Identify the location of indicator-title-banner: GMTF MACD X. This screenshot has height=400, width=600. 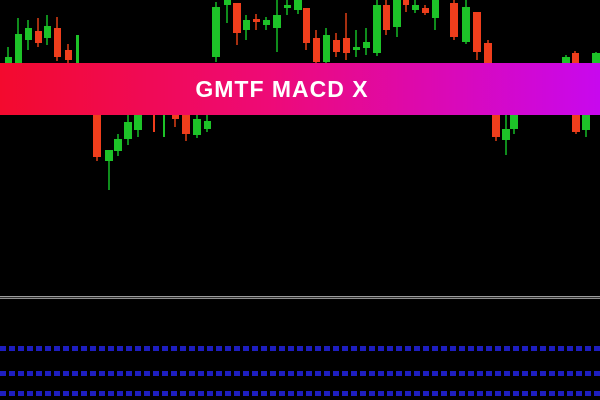
(300, 89).